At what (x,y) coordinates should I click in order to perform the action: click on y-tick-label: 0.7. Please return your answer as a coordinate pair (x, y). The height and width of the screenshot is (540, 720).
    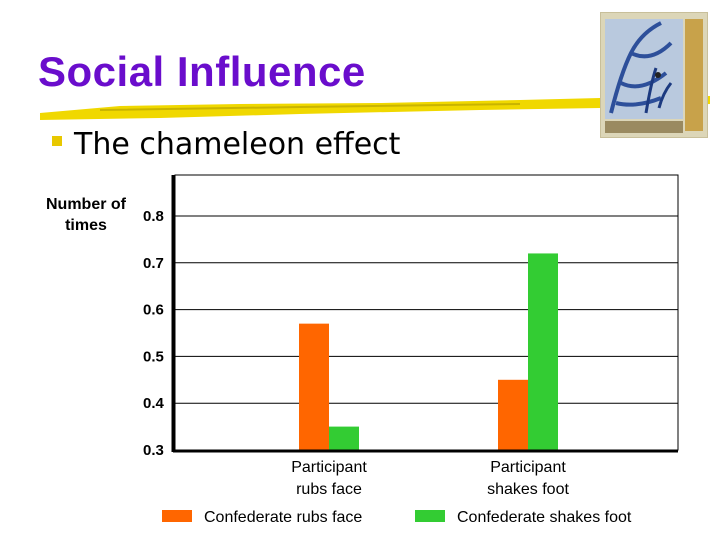
    Looking at the image, I should click on (153, 263).